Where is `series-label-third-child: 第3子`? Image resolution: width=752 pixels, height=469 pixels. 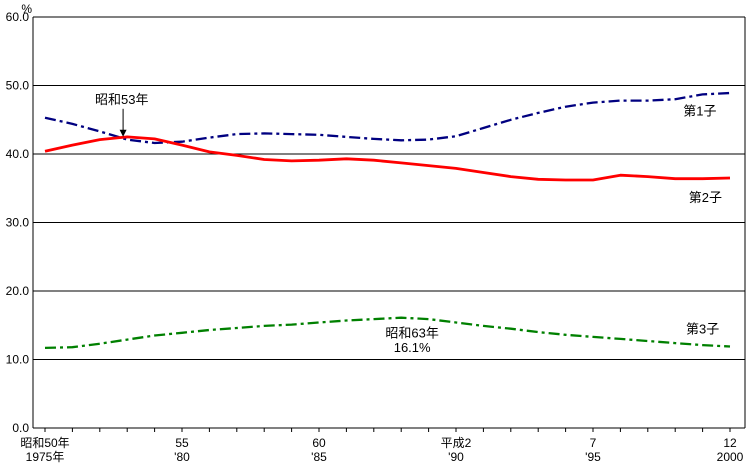
series-label-third-child: 第3子 is located at coordinates (702, 328).